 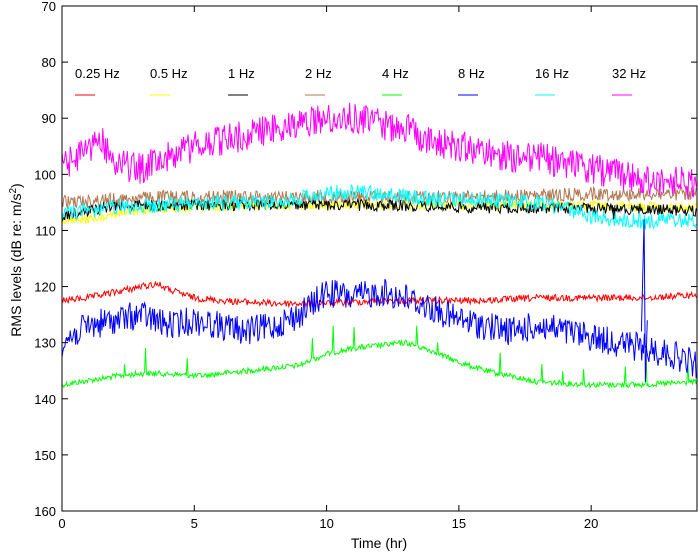 I want to click on series-line-4-hz, so click(x=379, y=357).